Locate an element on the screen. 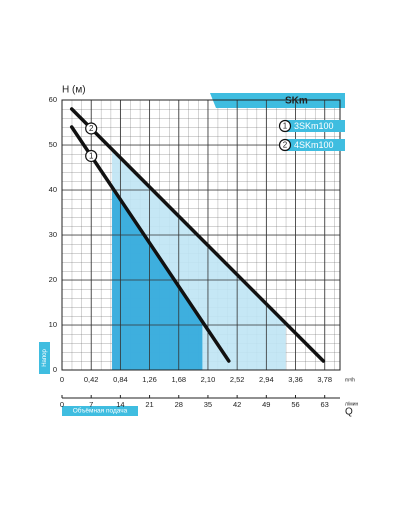  side-label-box is located at coordinates (44, 358).